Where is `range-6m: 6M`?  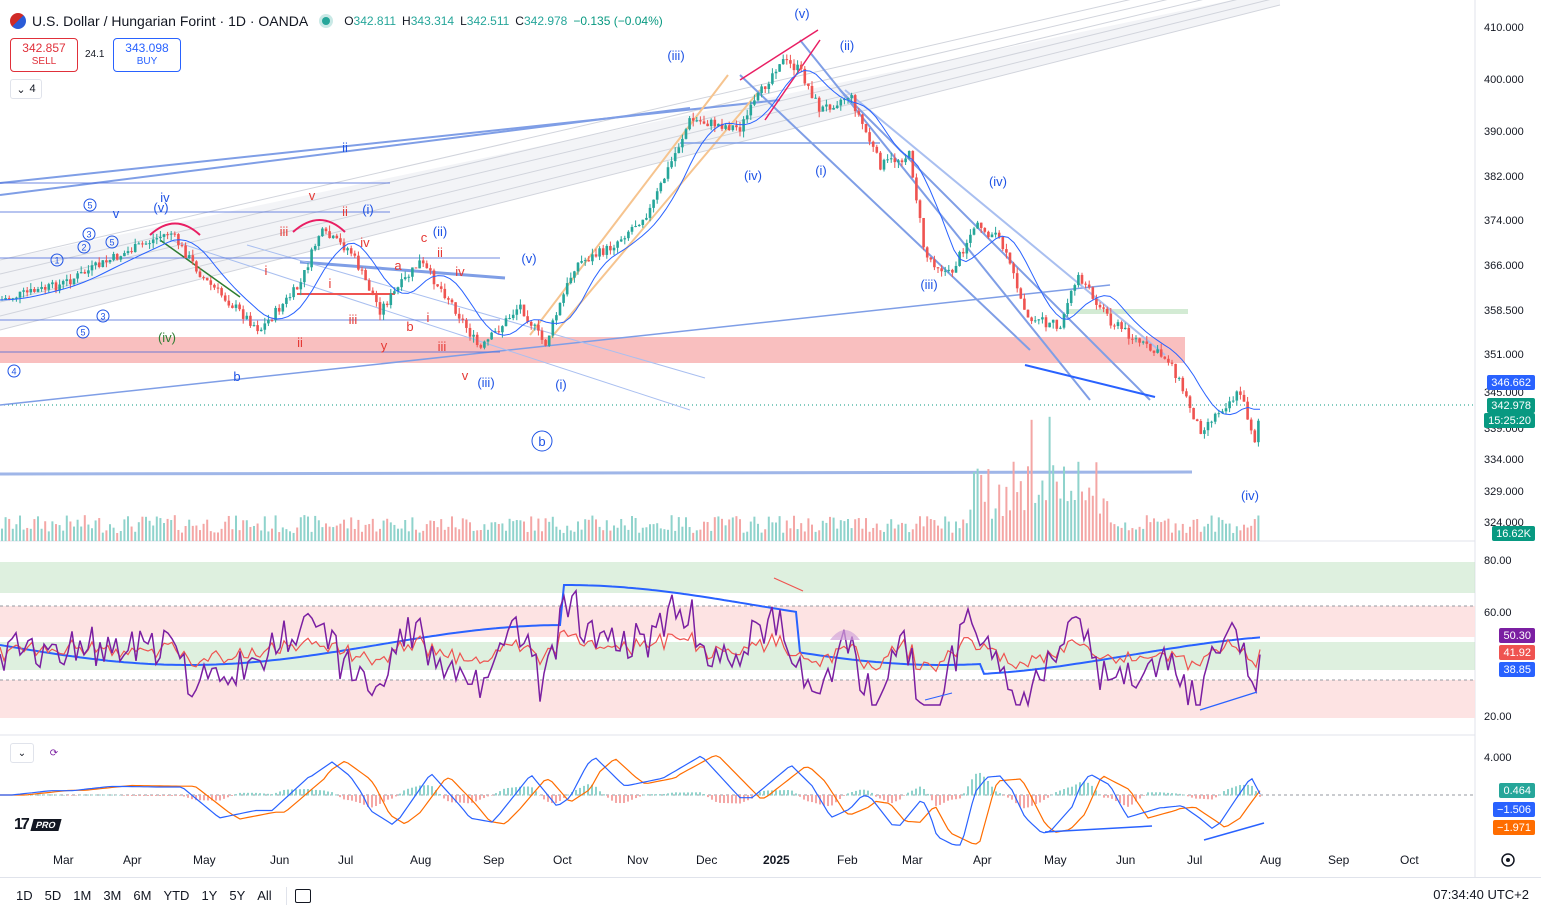
range-6m: 6M is located at coordinates (142, 895).